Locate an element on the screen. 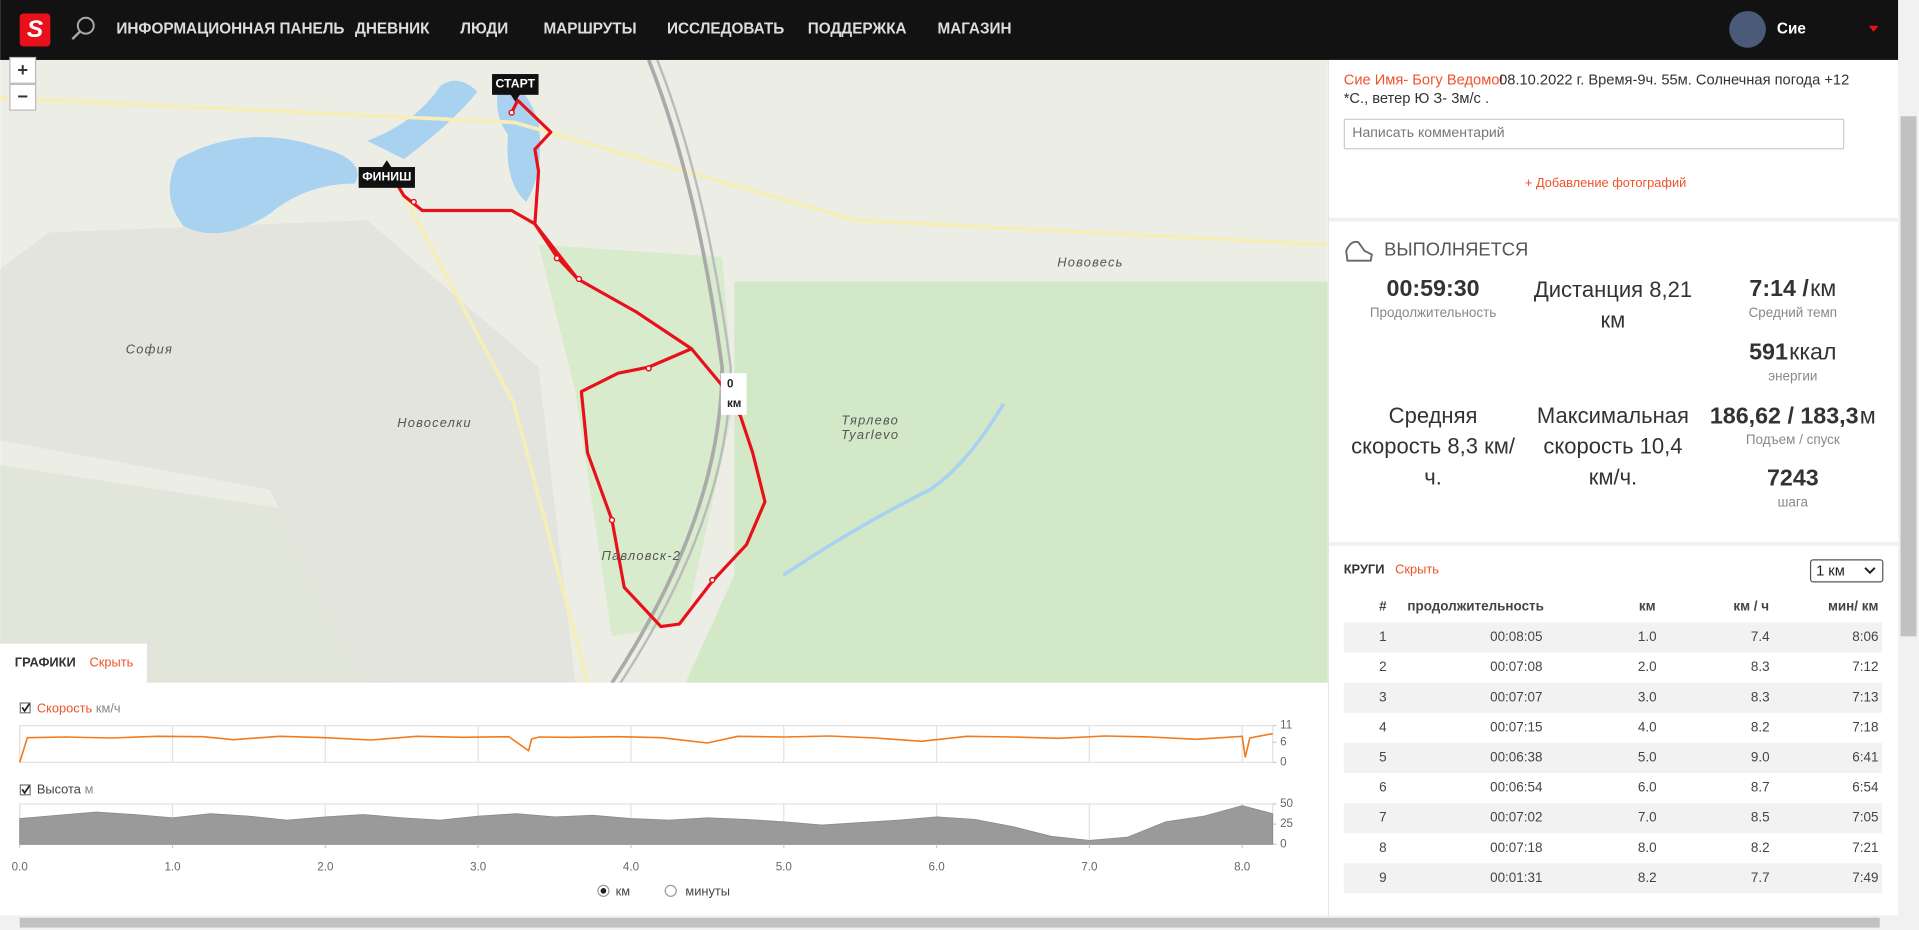  chart-title: Высота is located at coordinates (59, 789).